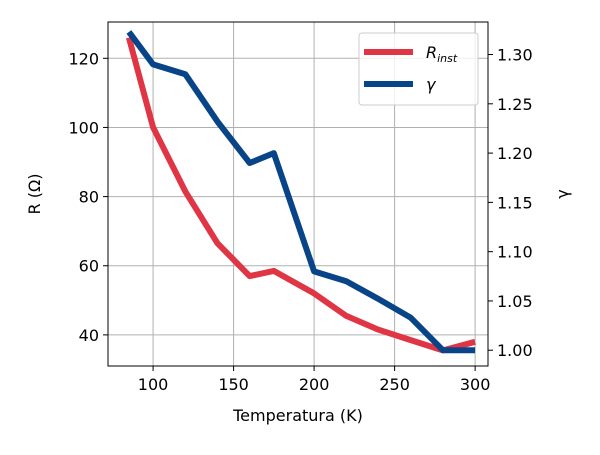  I want to click on legend-box, so click(418, 69).